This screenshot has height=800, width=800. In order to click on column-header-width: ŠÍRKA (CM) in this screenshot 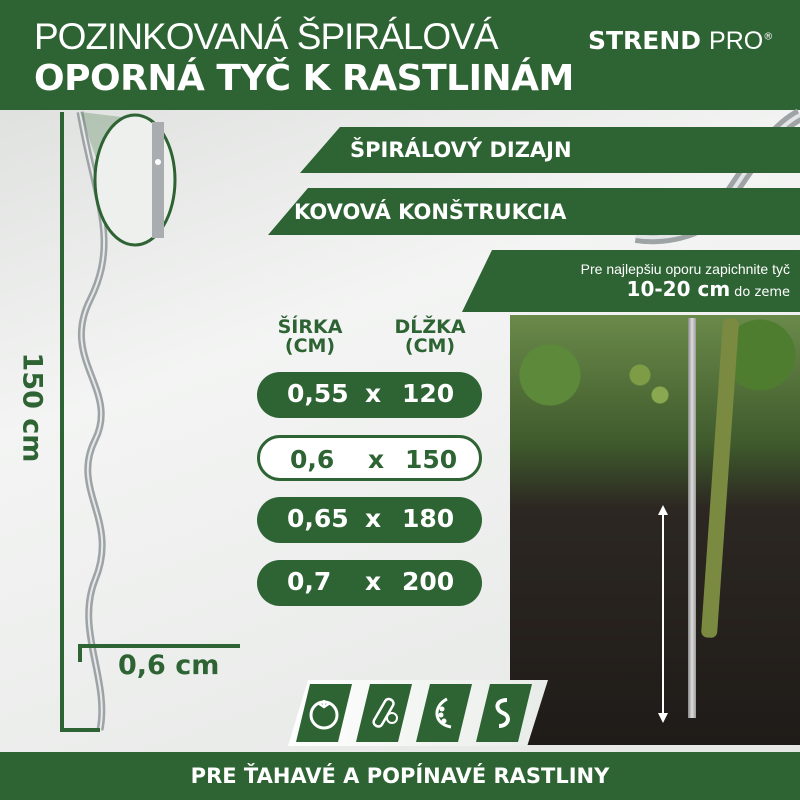, I will do `click(310, 337)`.